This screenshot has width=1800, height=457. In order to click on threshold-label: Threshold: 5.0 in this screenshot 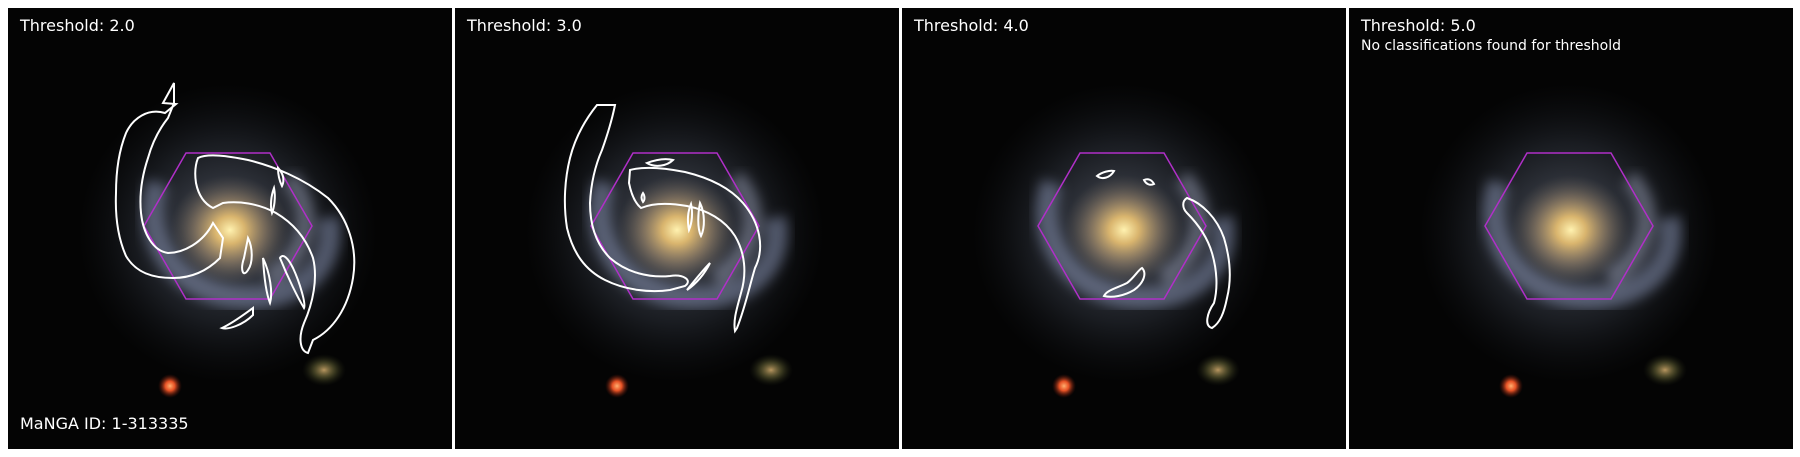, I will do `click(1418, 25)`.